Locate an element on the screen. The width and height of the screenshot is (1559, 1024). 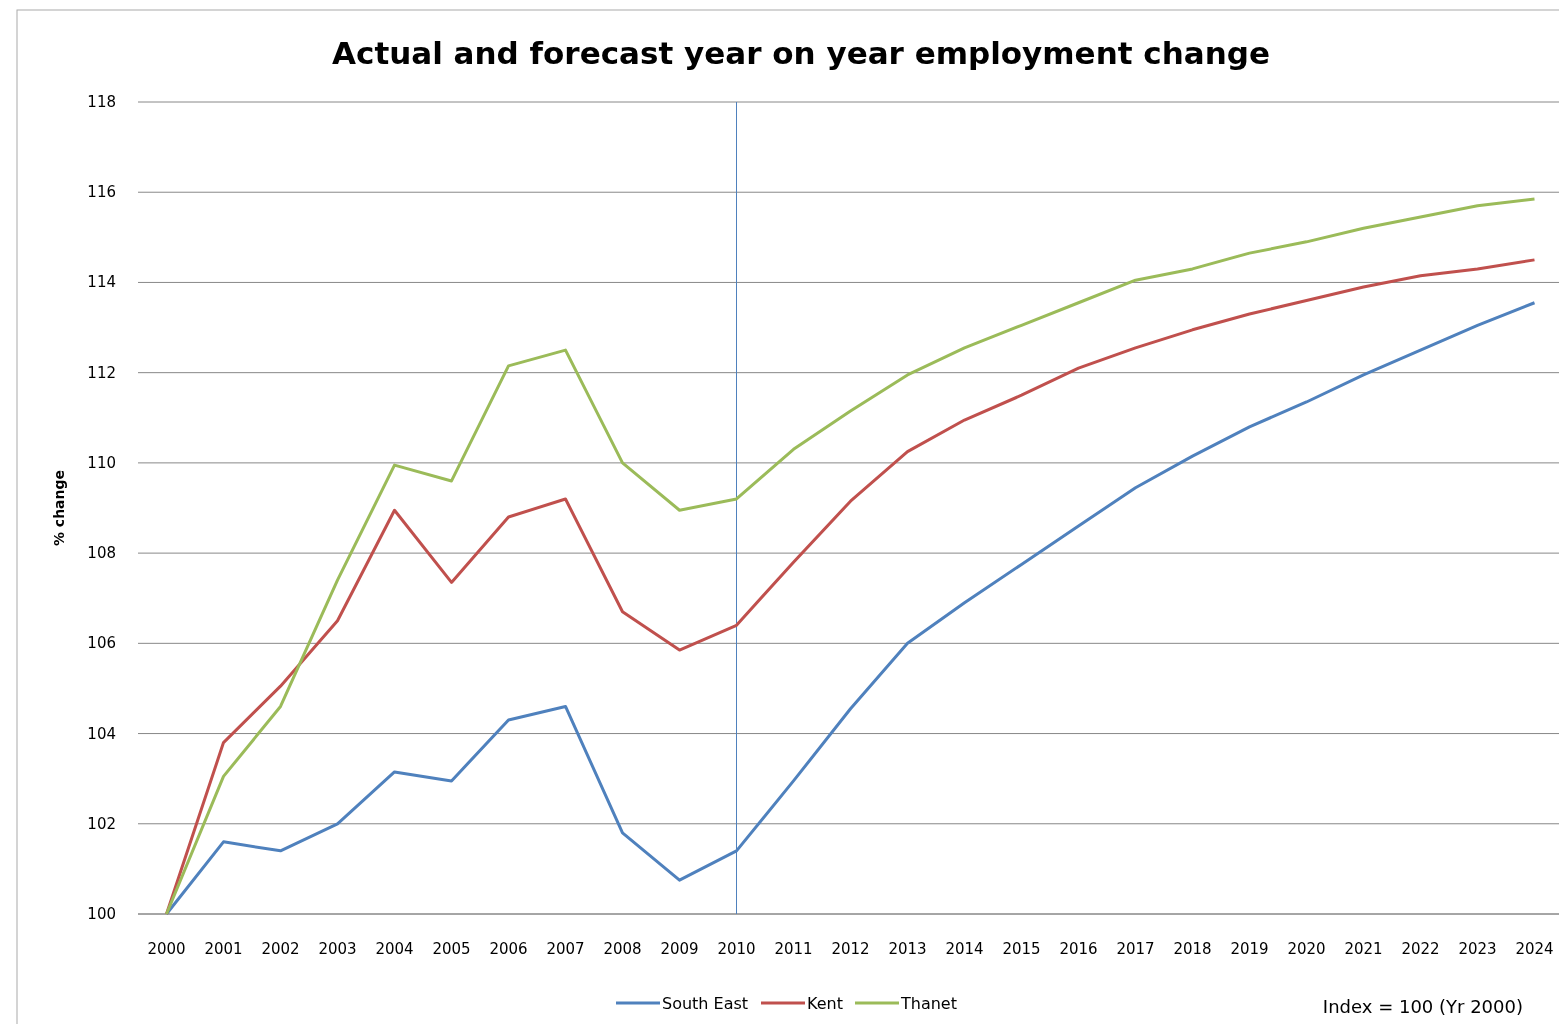
x-tick-label: 2001 is located at coordinates (223, 949).